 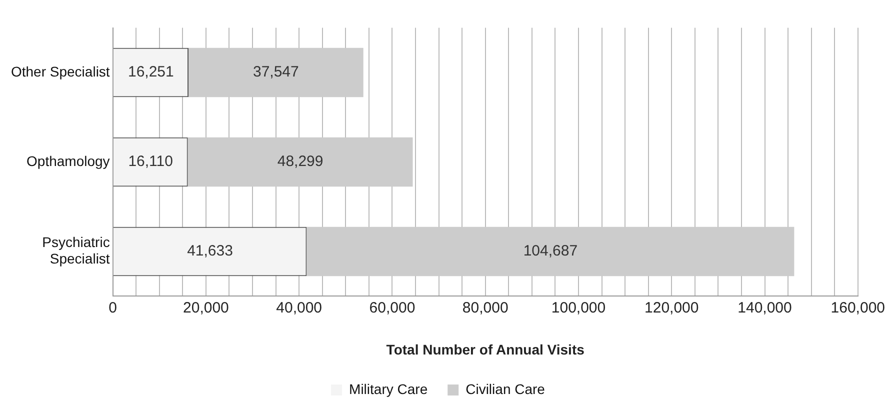 I want to click on x-tick-label: 140,000, so click(x=765, y=307).